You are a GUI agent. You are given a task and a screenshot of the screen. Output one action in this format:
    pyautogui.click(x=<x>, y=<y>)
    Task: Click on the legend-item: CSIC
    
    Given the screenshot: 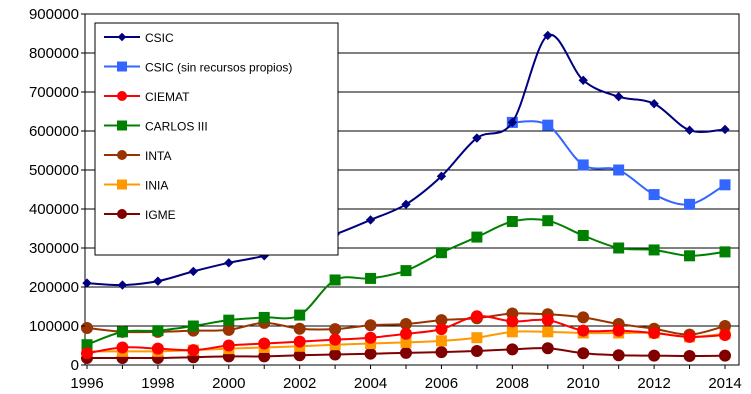 What is the action you would take?
    pyautogui.click(x=139, y=38)
    